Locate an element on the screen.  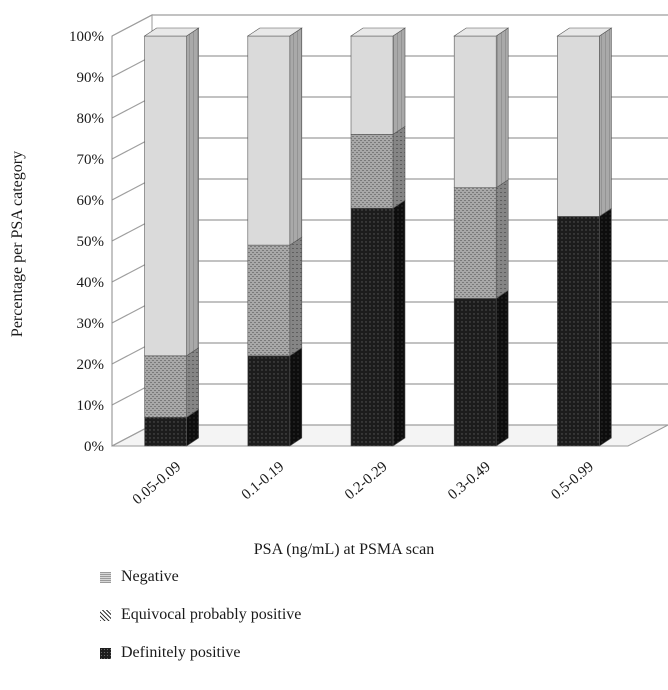
y-tick-label: 0% is located at coordinates (94, 447).